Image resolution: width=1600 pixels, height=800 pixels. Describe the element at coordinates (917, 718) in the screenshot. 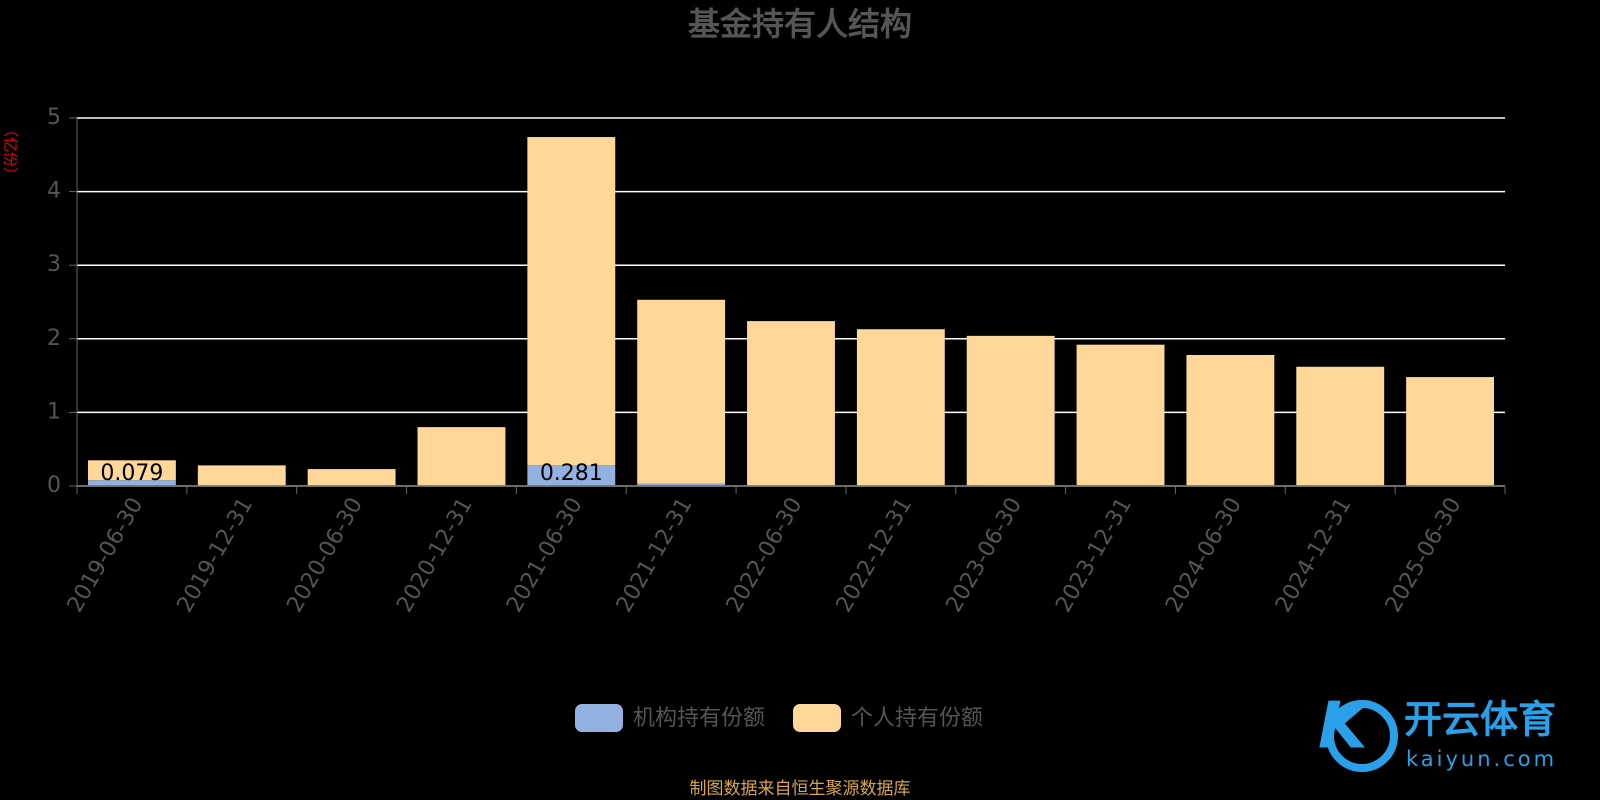

I see `legend-label: 个人持有份额` at that location.